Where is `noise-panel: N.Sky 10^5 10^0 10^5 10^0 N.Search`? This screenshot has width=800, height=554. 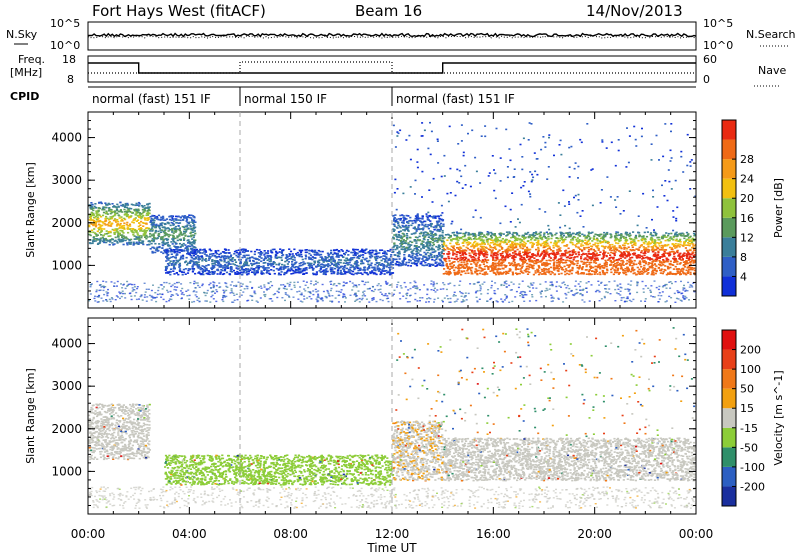 noise-panel: N.Sky 10^5 10^0 10^5 10^0 N.Search is located at coordinates (401, 34).